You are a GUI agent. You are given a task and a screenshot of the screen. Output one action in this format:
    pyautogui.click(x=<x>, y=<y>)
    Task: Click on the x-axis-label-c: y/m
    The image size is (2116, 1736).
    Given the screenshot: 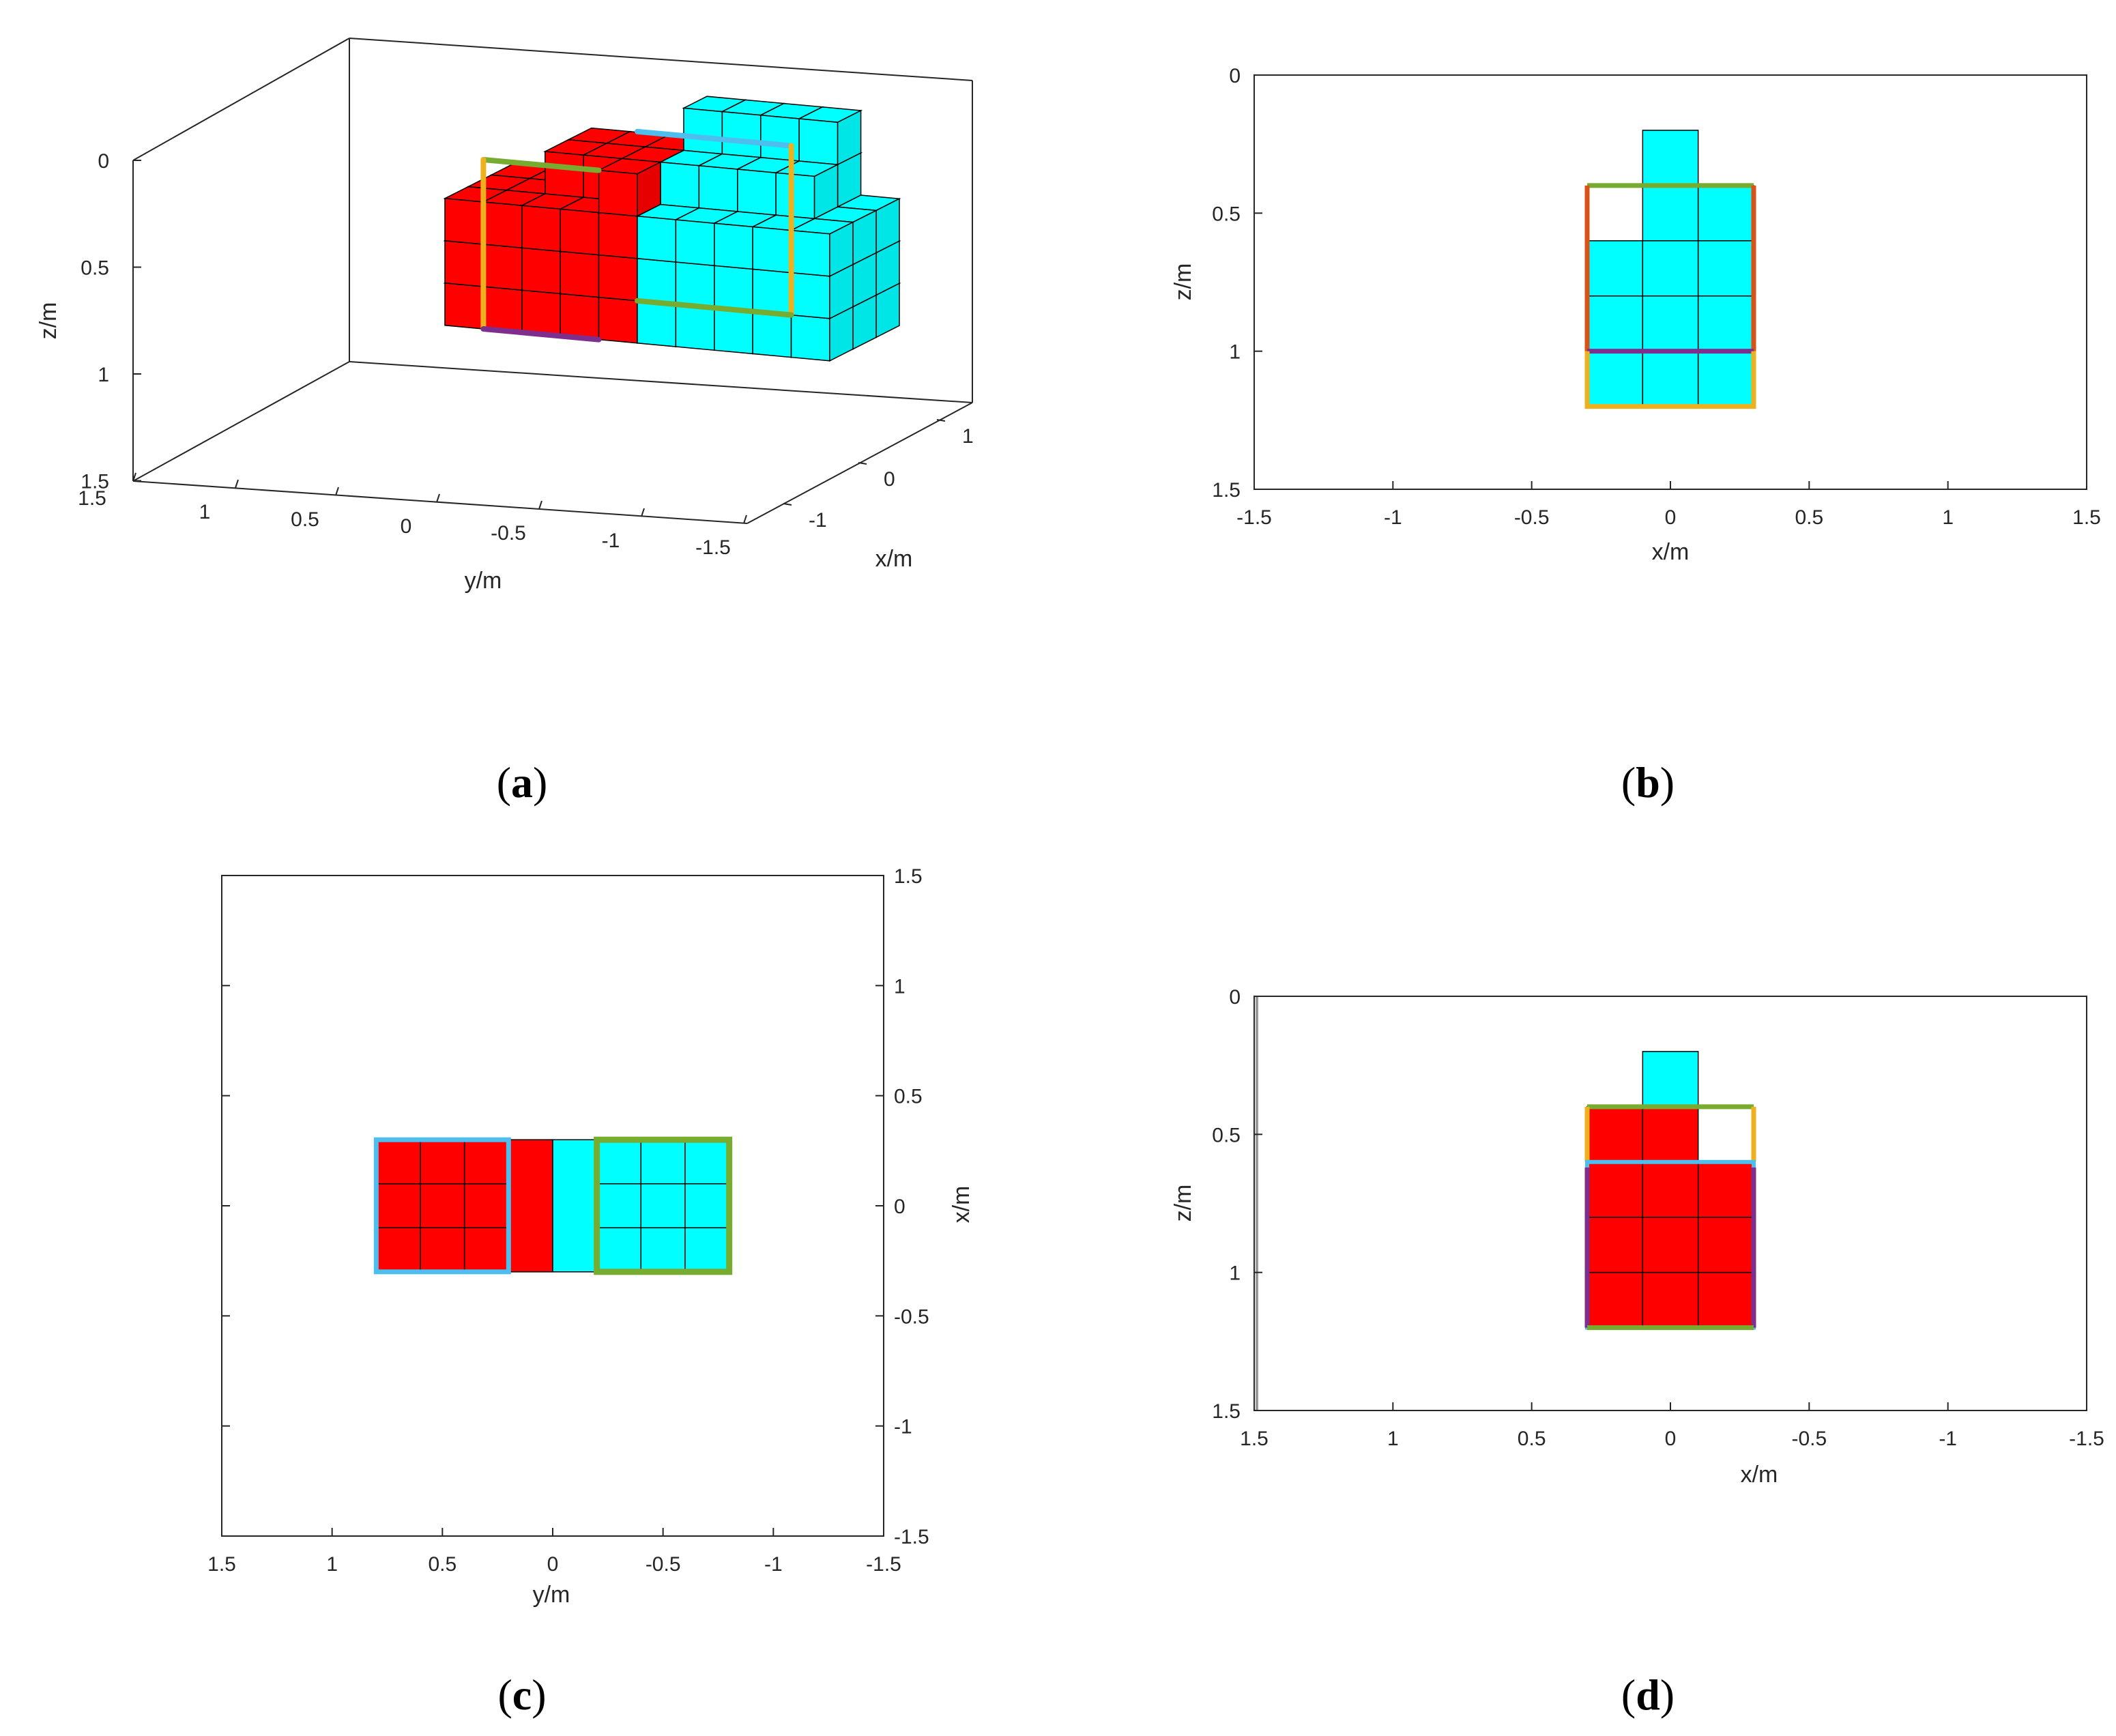 What is the action you would take?
    pyautogui.click(x=551, y=1595)
    